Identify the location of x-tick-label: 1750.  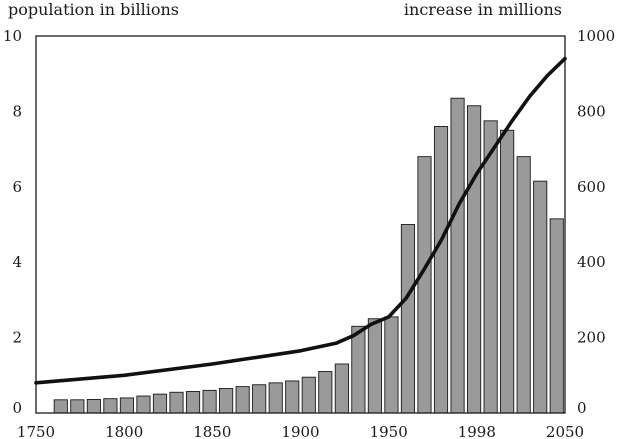
(36, 431).